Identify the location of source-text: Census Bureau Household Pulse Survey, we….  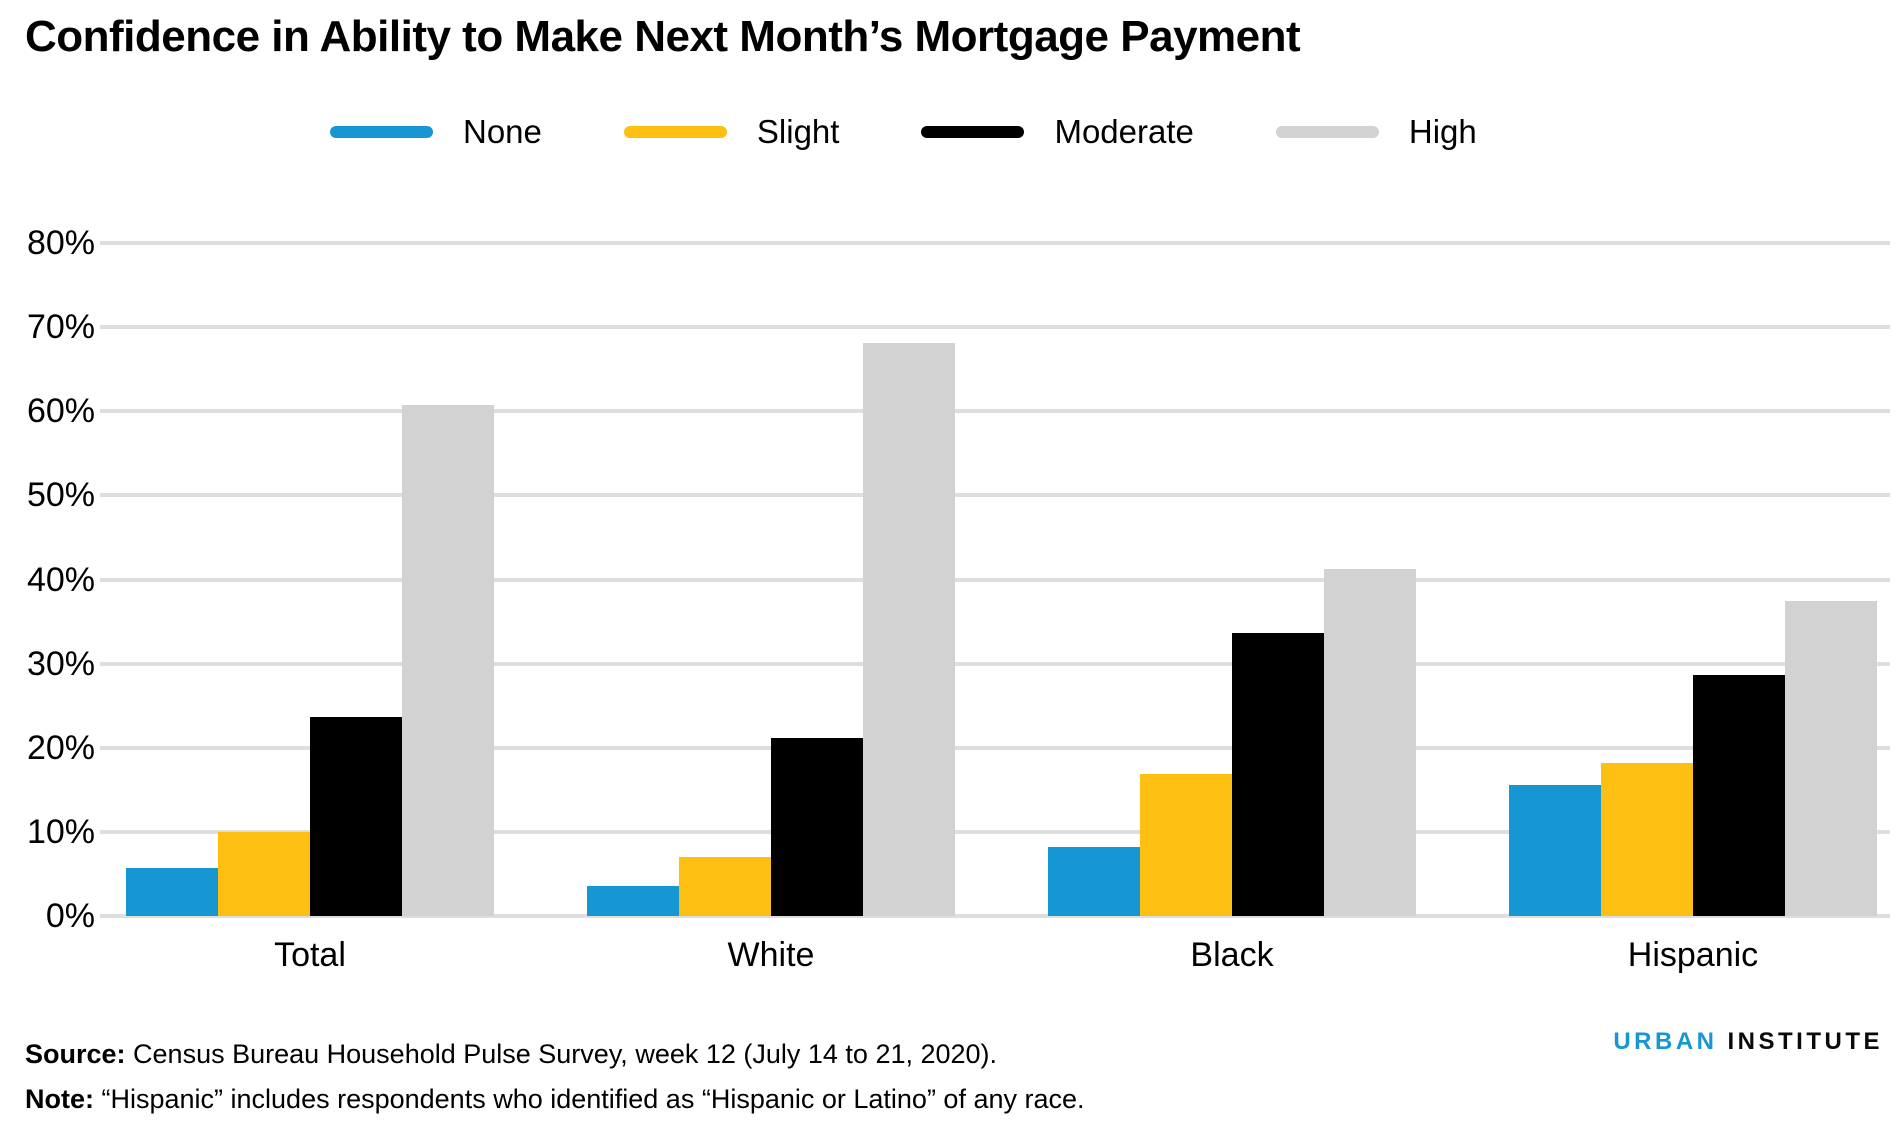
(561, 1054).